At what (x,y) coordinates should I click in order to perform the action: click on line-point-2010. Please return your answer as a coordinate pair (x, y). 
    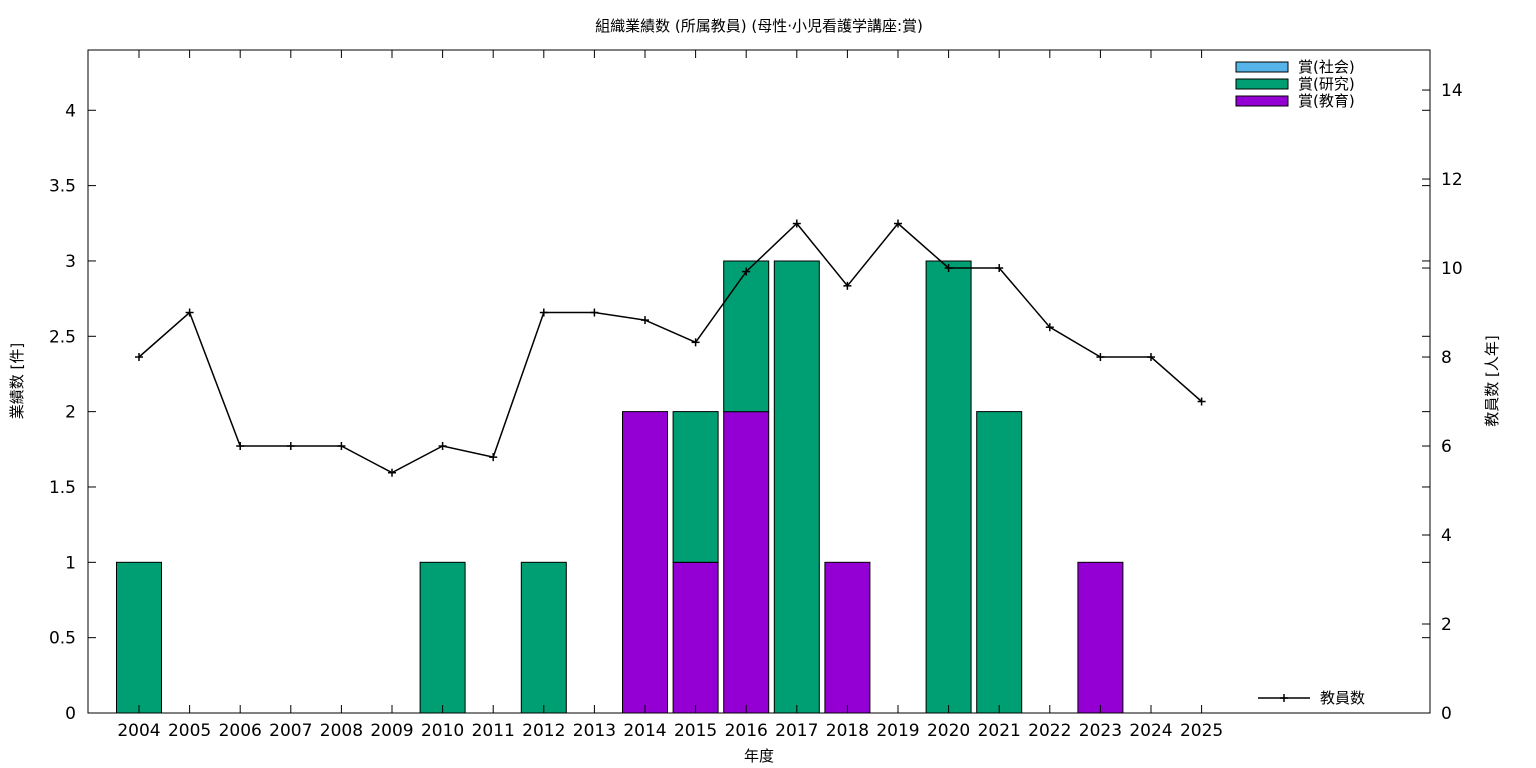
    Looking at the image, I should click on (442, 446).